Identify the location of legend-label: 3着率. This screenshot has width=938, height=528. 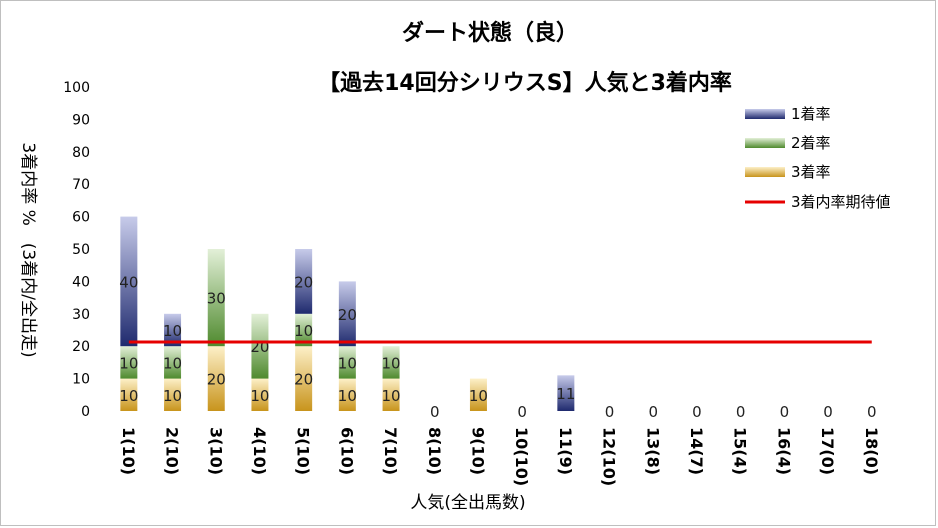
(811, 172).